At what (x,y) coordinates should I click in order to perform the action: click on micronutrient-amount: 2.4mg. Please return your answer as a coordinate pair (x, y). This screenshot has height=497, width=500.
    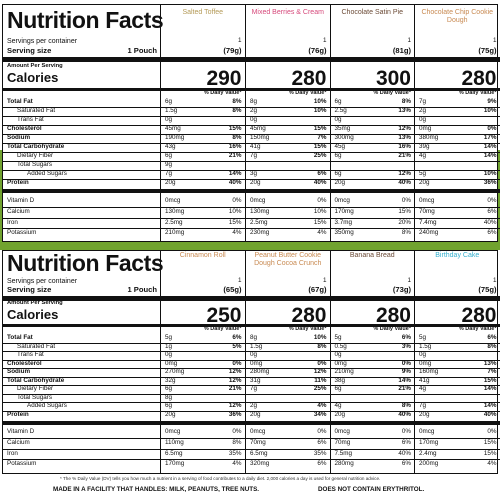
    Looking at the image, I should click on (428, 453).